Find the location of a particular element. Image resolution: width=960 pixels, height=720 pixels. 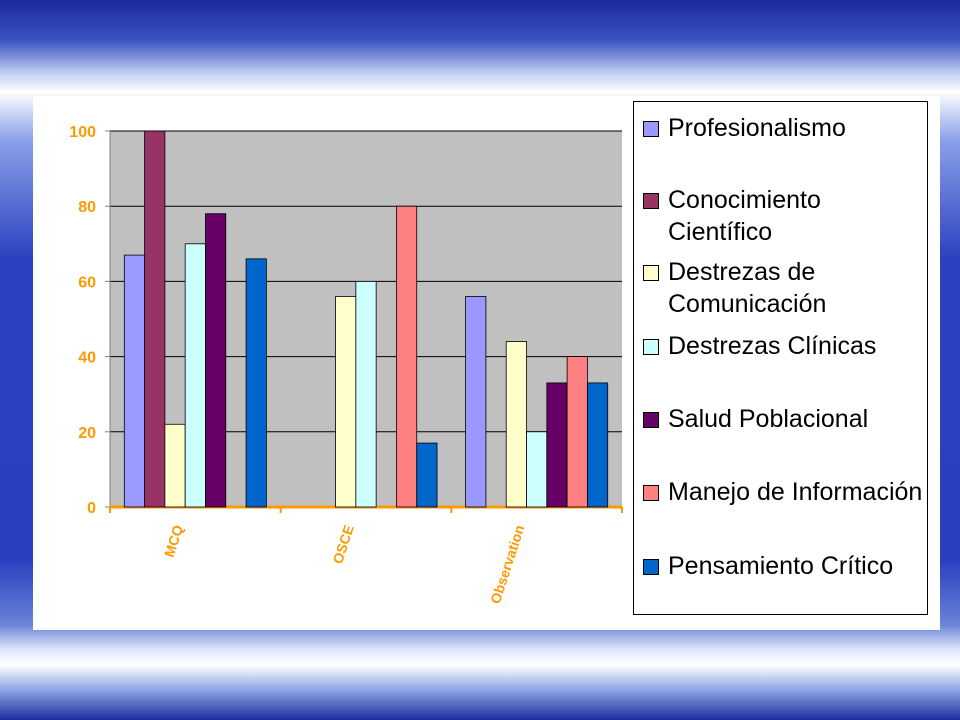

y-tick-label: 60 is located at coordinates (87, 282).